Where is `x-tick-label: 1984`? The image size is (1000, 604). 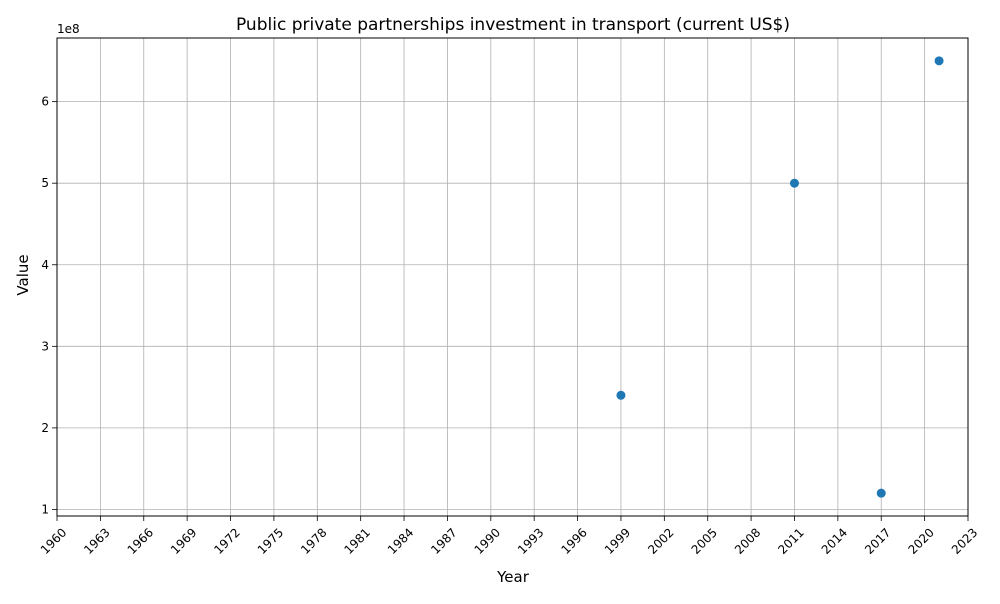
x-tick-label: 1984 is located at coordinates (400, 540).